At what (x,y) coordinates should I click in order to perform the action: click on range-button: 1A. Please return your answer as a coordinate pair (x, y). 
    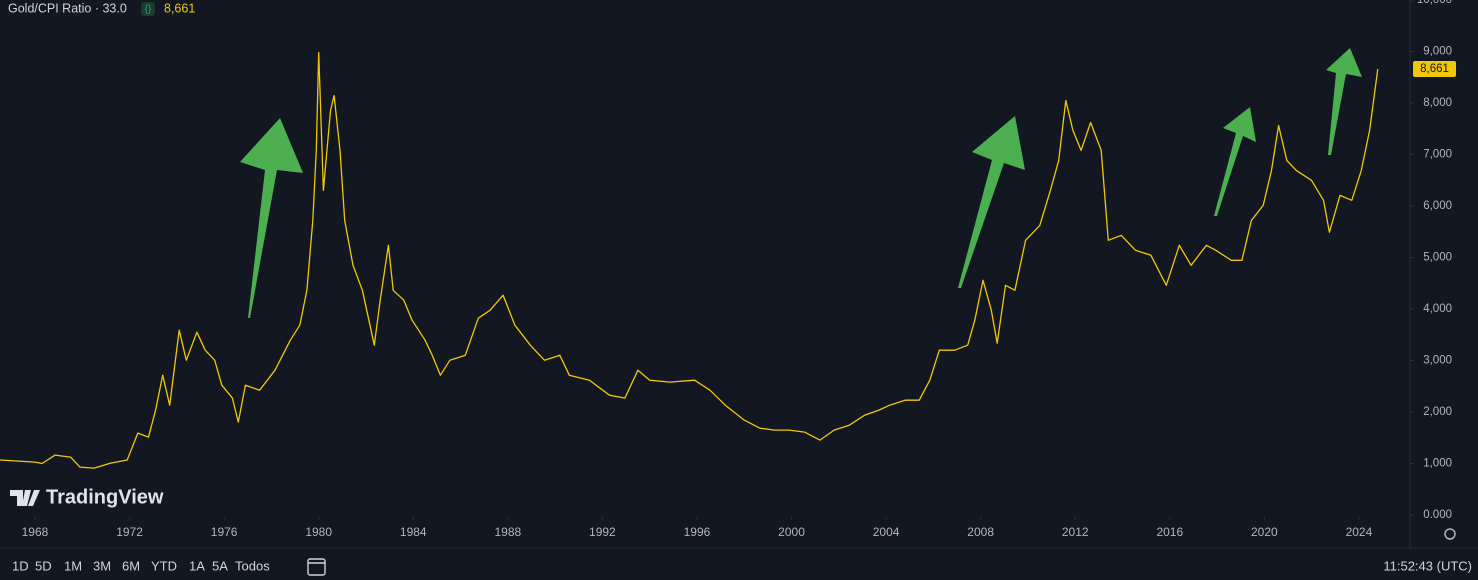
    Looking at the image, I should click on (197, 565).